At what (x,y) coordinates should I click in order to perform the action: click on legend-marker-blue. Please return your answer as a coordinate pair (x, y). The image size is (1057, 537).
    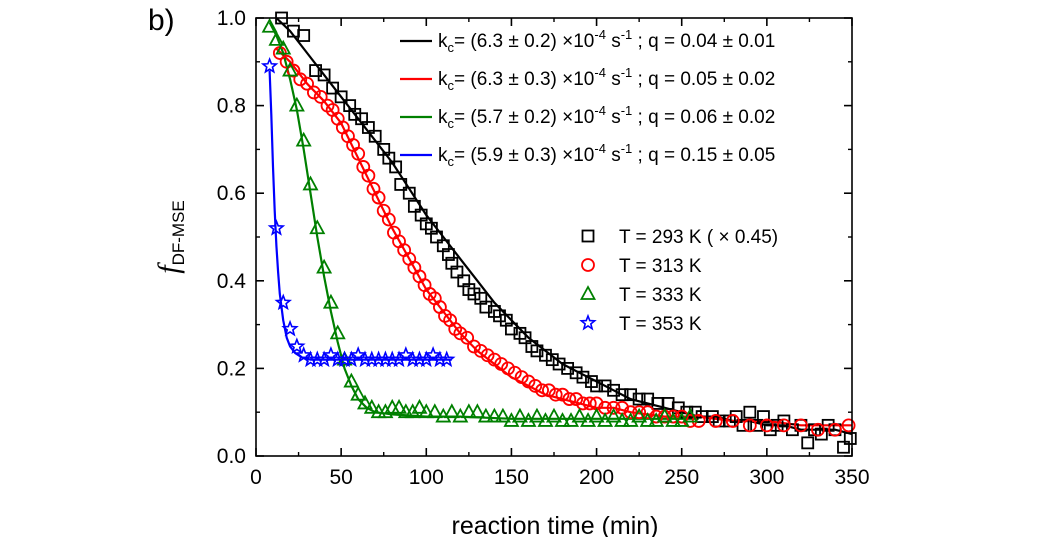
    Looking at the image, I should click on (588, 322).